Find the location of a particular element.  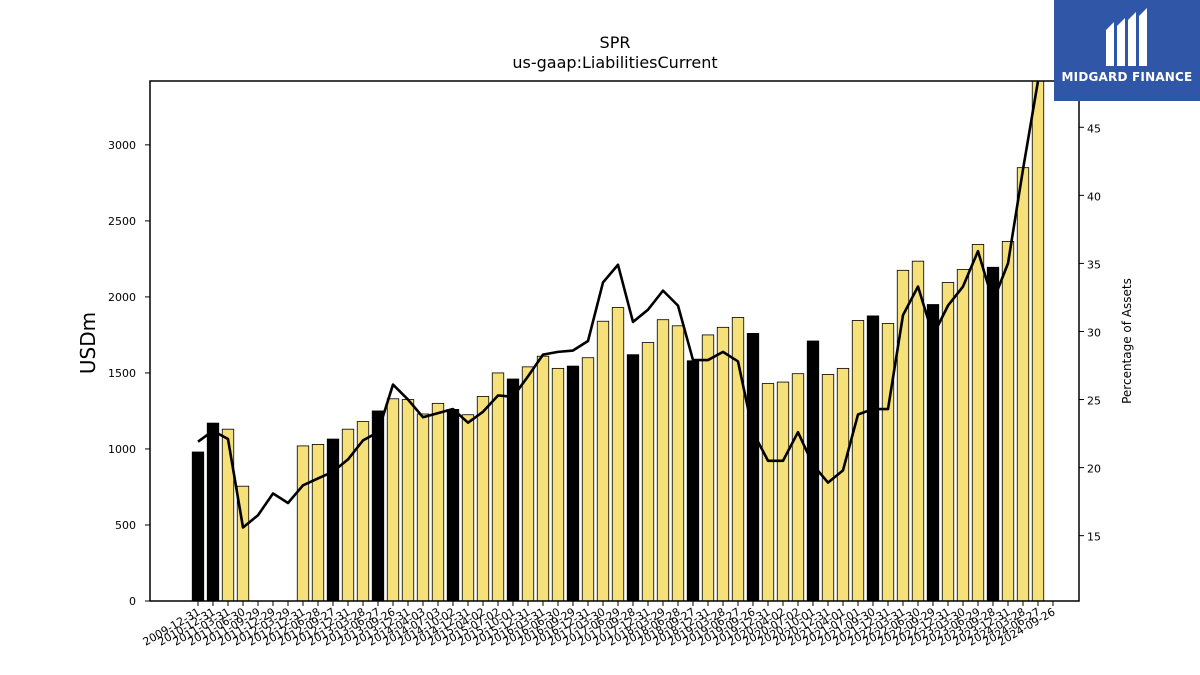

chart-subtitle: us-gaap:LiabilitiesCurrent is located at coordinates (614, 62).